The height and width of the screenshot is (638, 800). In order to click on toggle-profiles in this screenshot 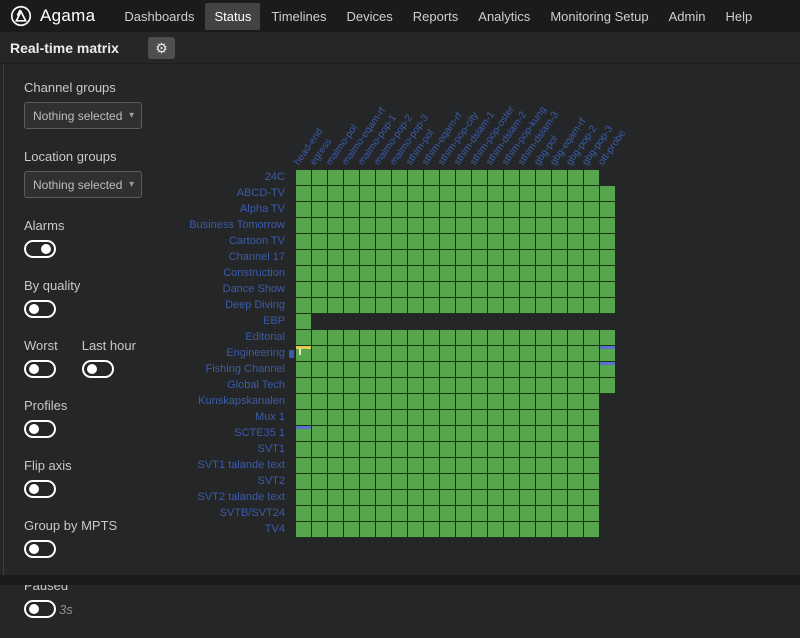, I will do `click(40, 429)`.